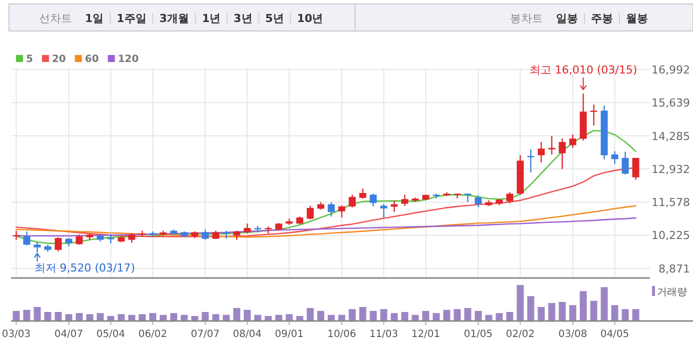 This screenshot has width=693, height=357. Describe the element at coordinates (174, 18) in the screenshot. I see `text: 3개월` at that location.